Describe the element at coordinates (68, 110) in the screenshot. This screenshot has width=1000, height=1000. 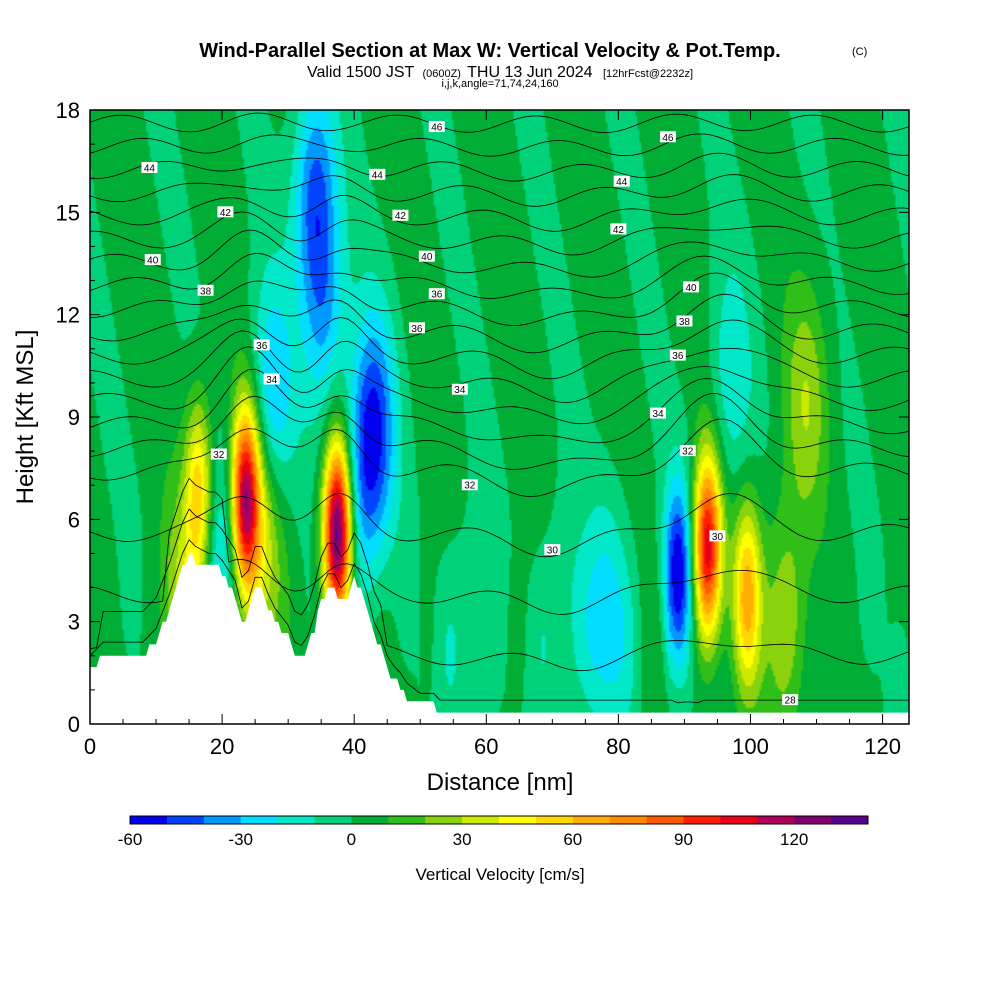
I see `y-tick-label: 18` at that location.